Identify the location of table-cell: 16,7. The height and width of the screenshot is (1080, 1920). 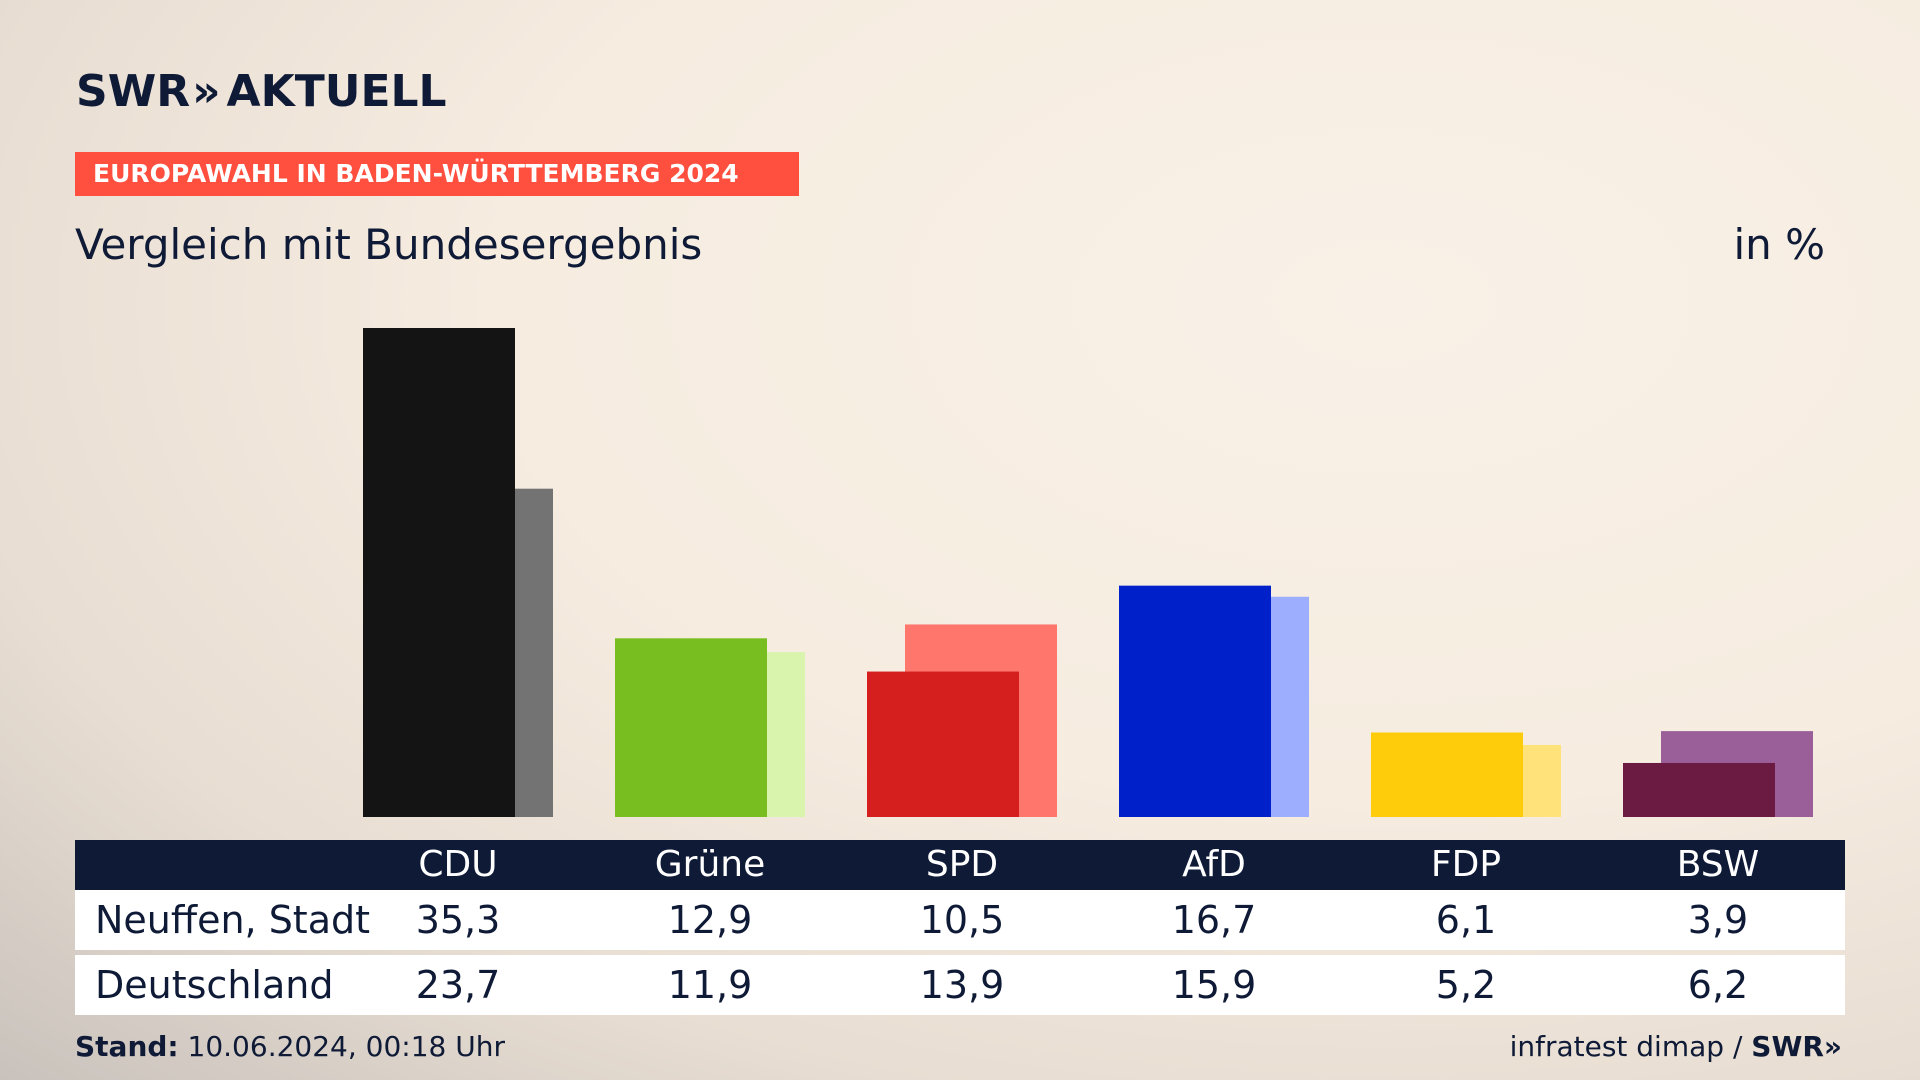
(1214, 920).